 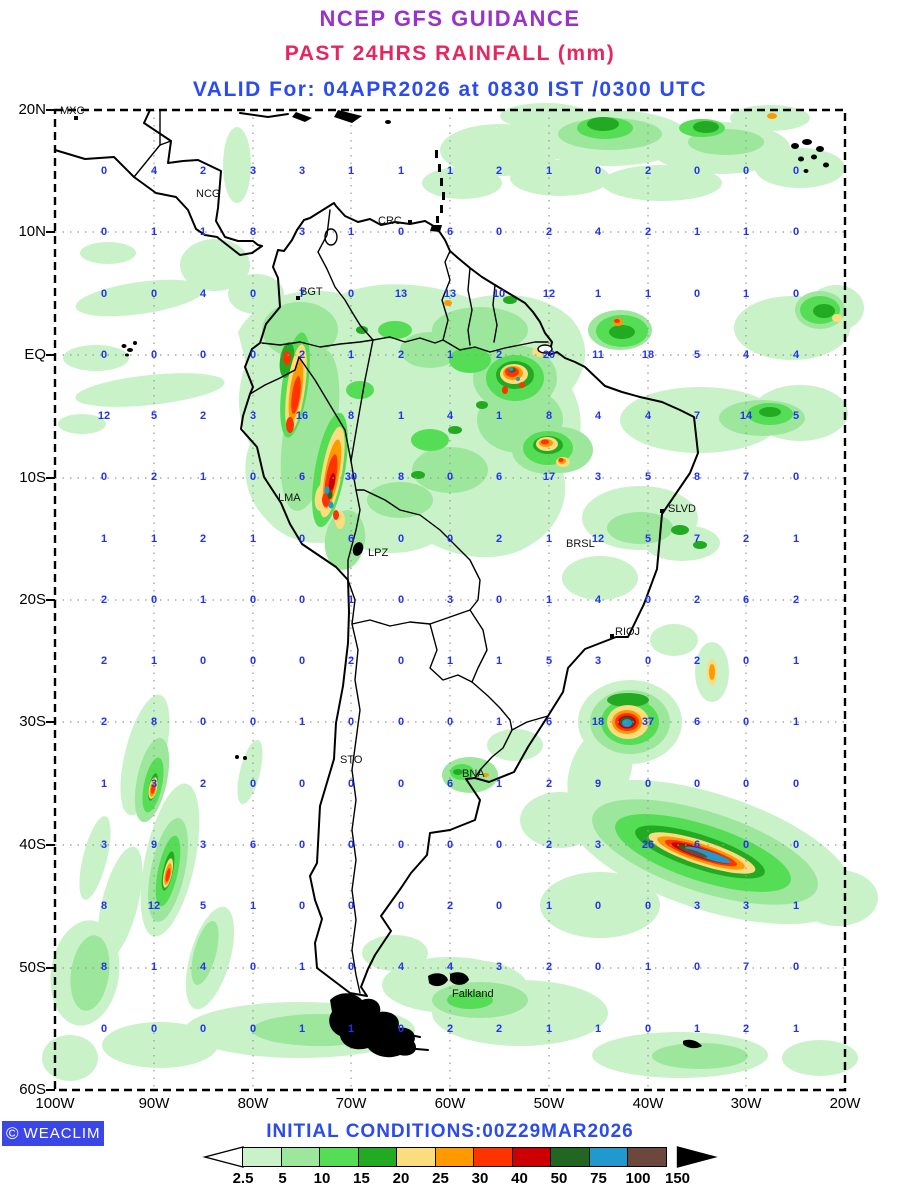 I want to click on city-label: CRC, so click(x=390, y=221).